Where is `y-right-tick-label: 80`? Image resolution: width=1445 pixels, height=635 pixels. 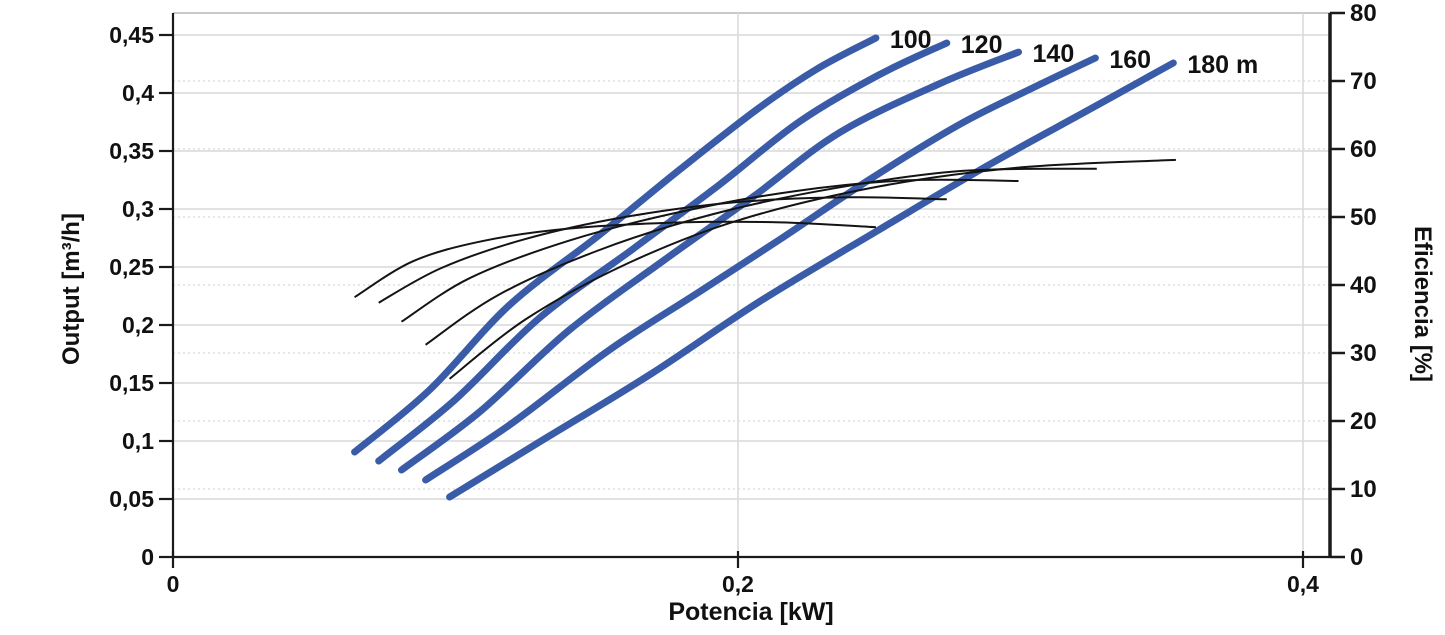 y-right-tick-label: 80 is located at coordinates (1363, 13).